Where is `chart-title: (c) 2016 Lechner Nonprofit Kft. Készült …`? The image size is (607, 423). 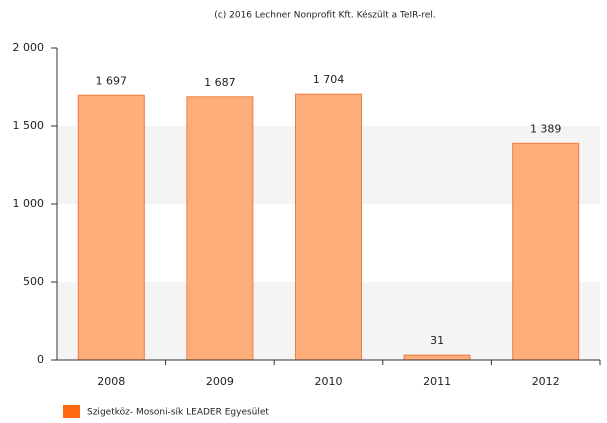 chart-title: (c) 2016 Lechner Nonprofit Kft. Készült … is located at coordinates (324, 15).